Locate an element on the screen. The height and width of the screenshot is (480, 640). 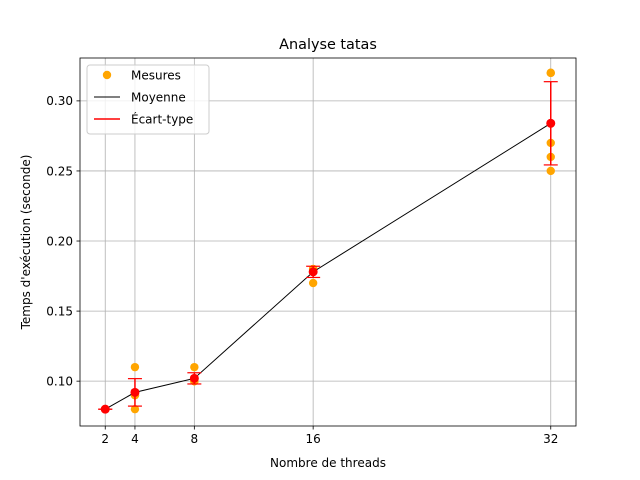
y-axis-label: Temps d'exécution (seconde) is located at coordinates (26, 243).